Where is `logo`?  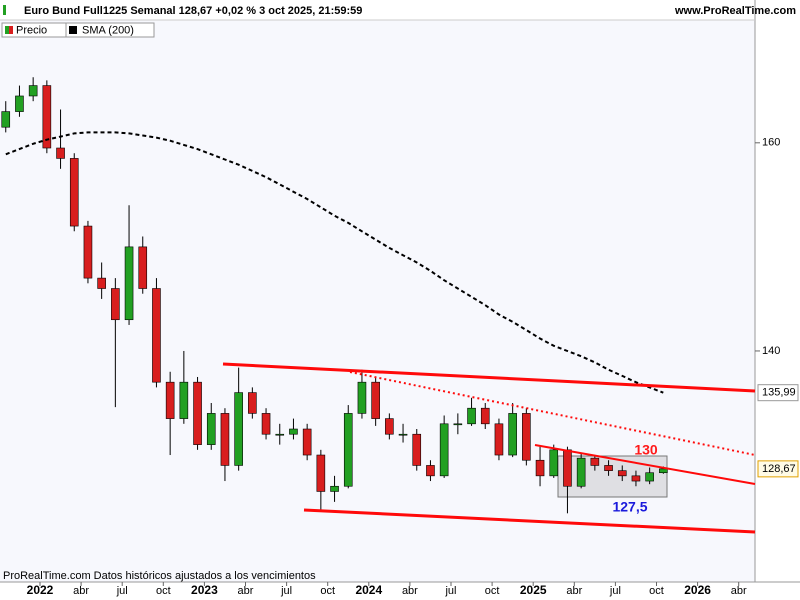
logo is located at coordinates (4, 10).